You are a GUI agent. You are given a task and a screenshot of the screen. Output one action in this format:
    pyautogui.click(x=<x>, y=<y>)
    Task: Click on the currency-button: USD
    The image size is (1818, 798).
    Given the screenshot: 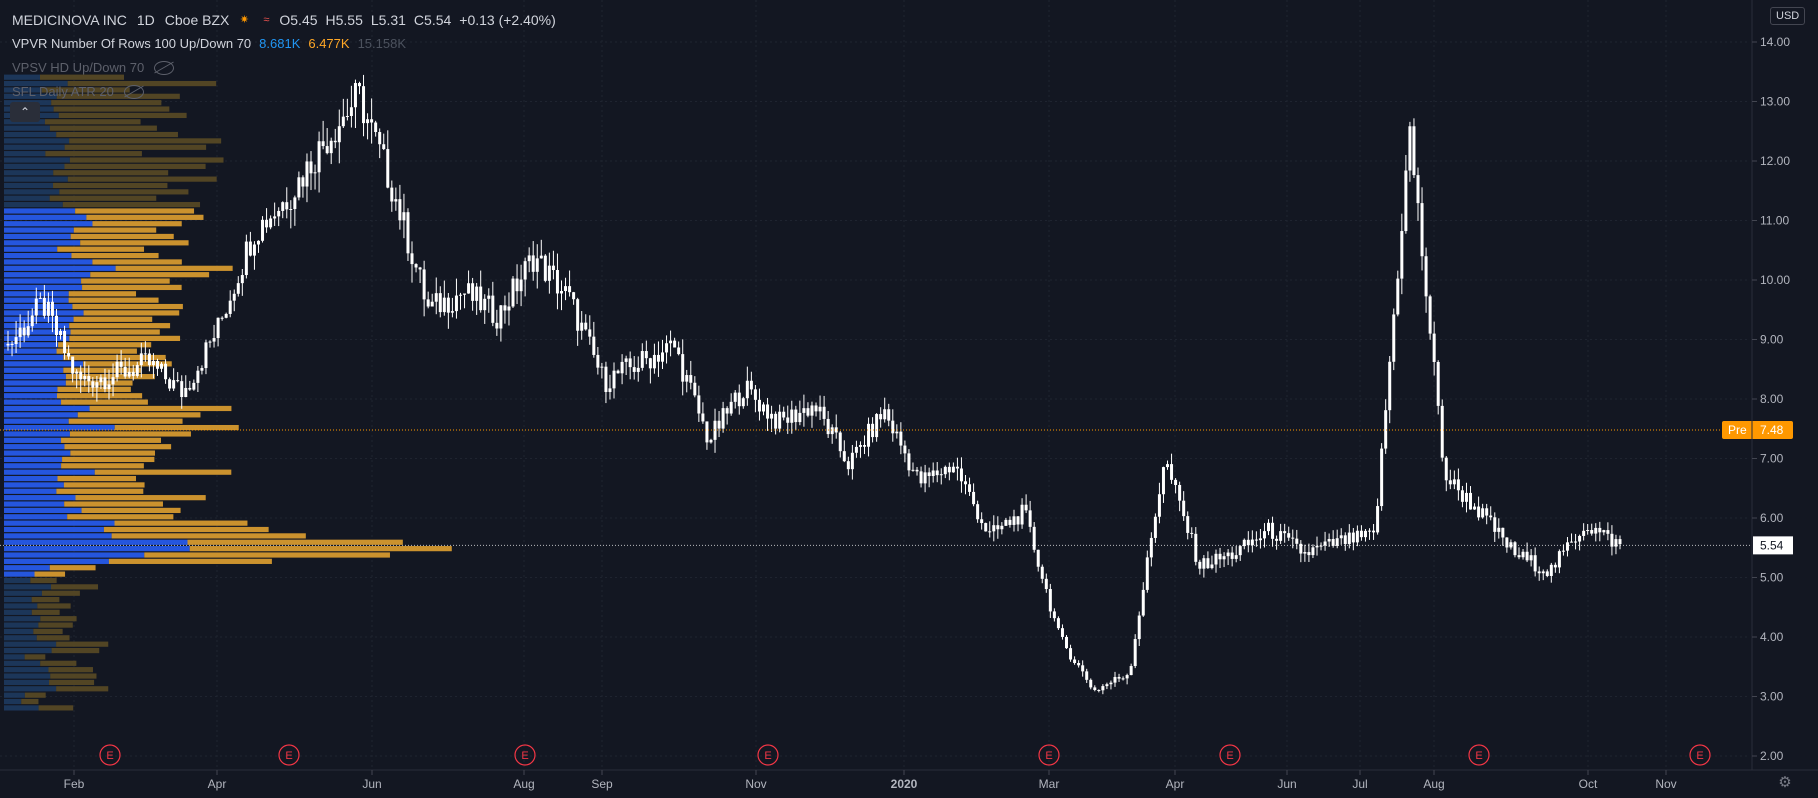 What is the action you would take?
    pyautogui.click(x=1788, y=16)
    